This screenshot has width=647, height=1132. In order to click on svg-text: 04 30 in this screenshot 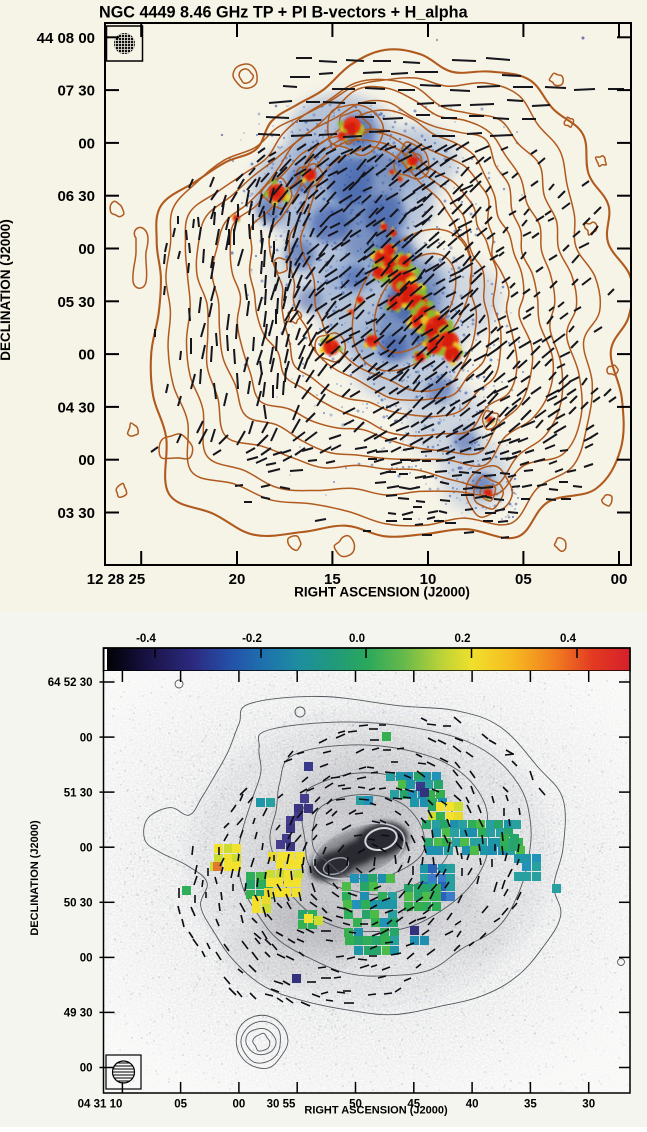, I will do `click(76, 407)`.